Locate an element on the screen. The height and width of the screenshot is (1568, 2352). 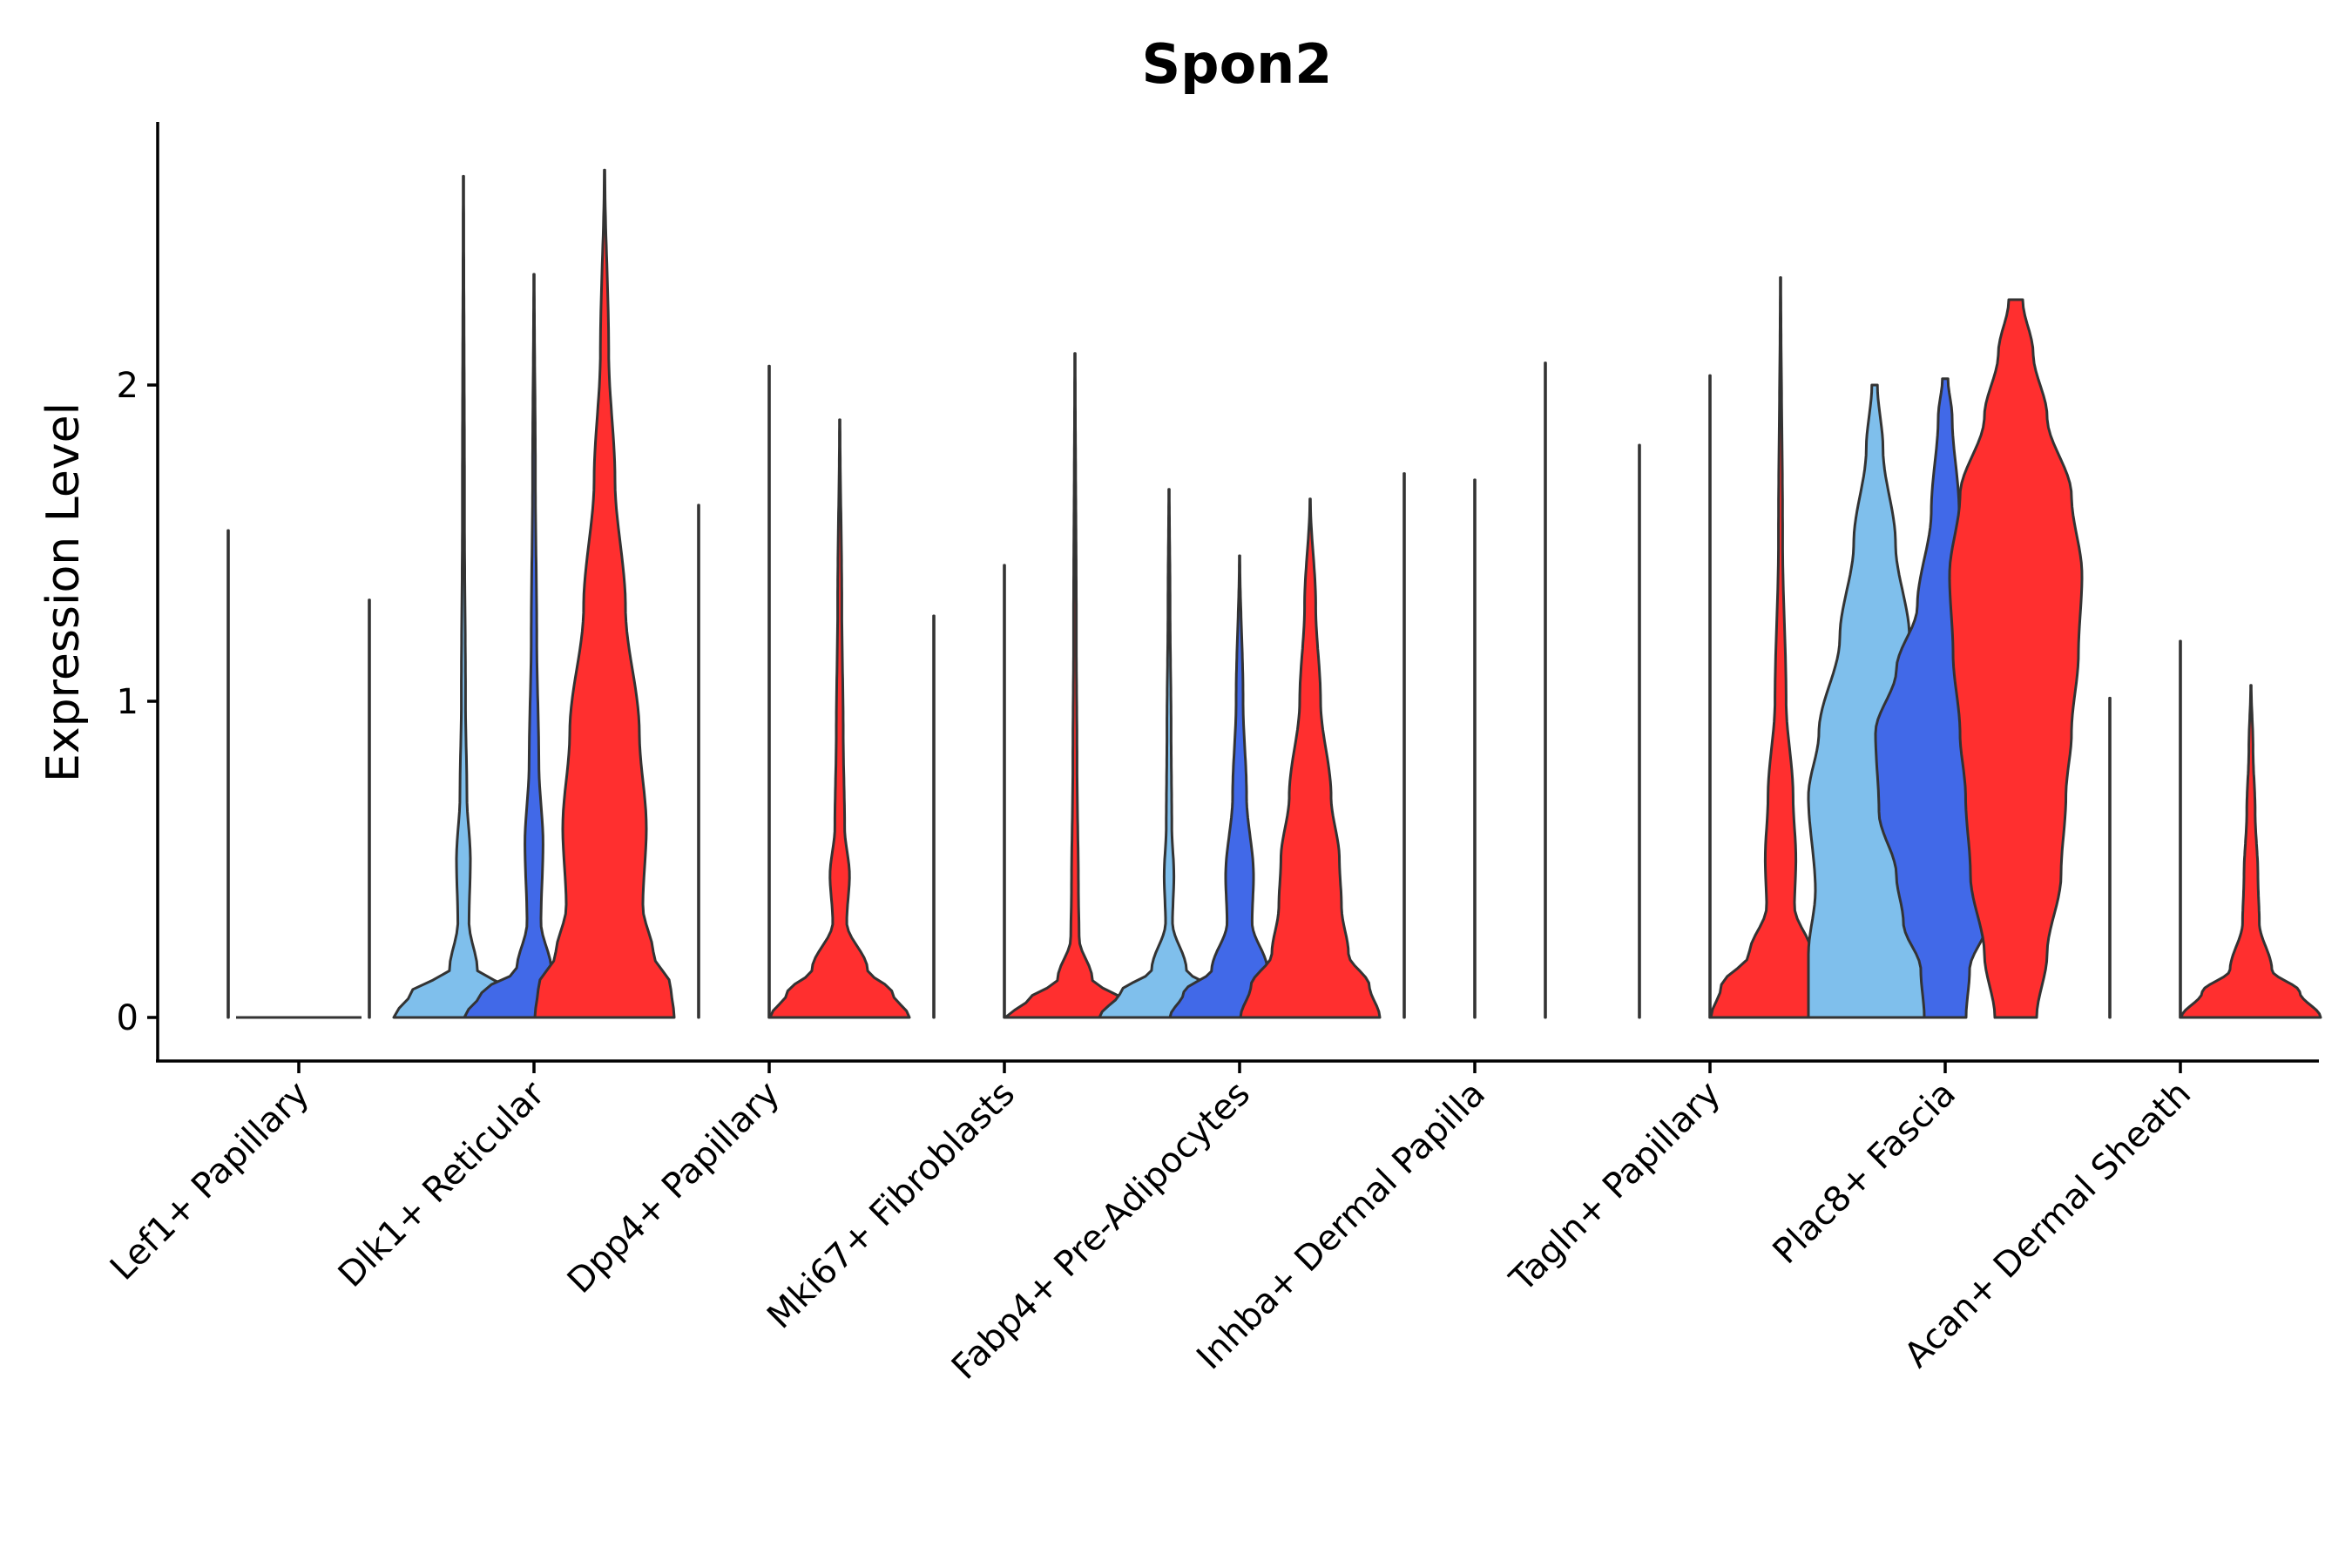
x-tick-label-3: Mki67+ Fibroblasts is located at coordinates (891, 1205).